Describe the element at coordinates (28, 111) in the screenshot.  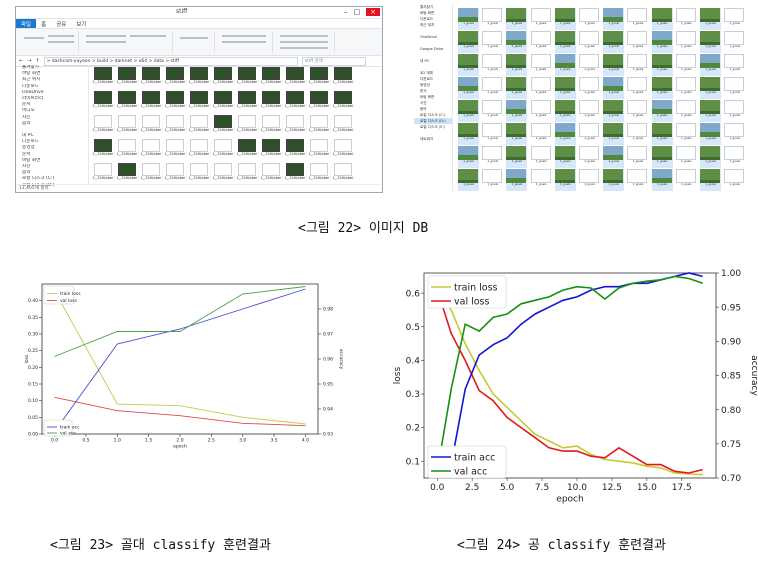
I see `nav-item: 비디오` at that location.